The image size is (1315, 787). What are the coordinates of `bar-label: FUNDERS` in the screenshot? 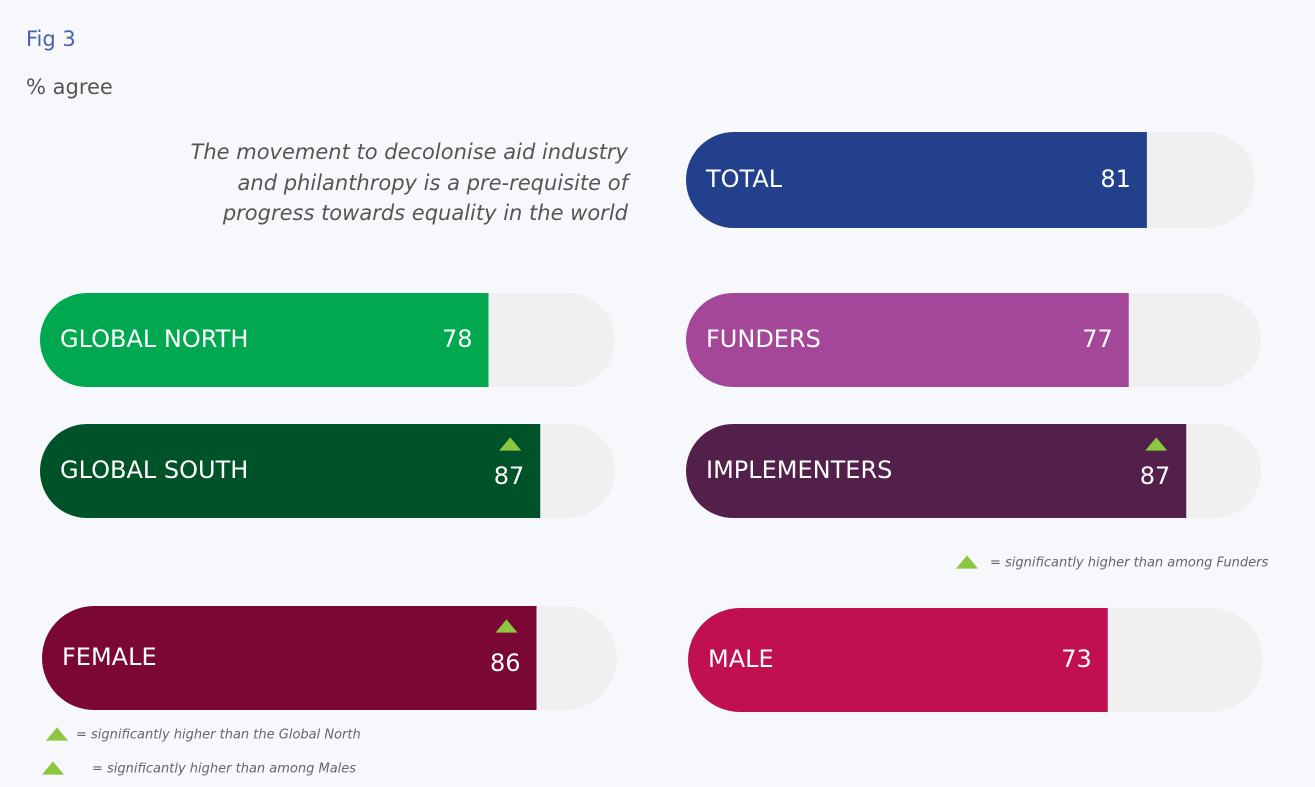 It's located at (763, 339).